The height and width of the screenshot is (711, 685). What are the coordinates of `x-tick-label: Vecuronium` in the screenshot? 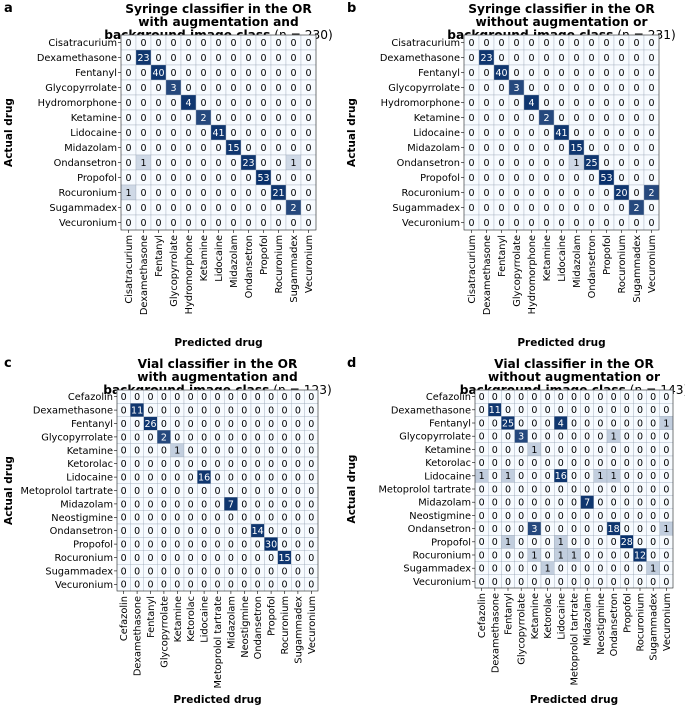 It's located at (312, 625).